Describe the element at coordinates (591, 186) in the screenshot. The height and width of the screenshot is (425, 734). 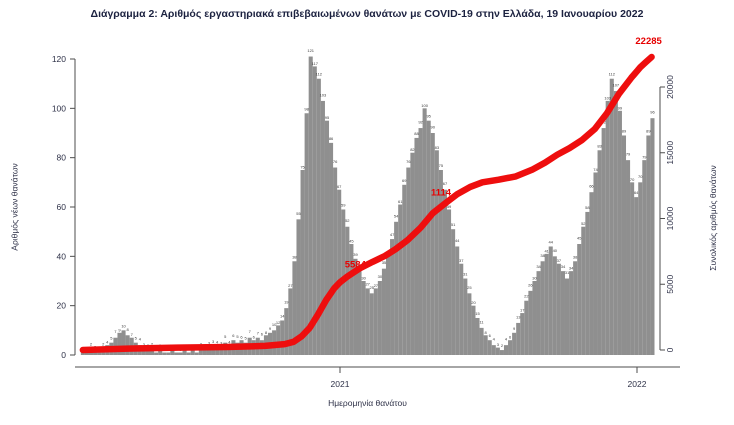
I see `svg-text: 66` at that location.